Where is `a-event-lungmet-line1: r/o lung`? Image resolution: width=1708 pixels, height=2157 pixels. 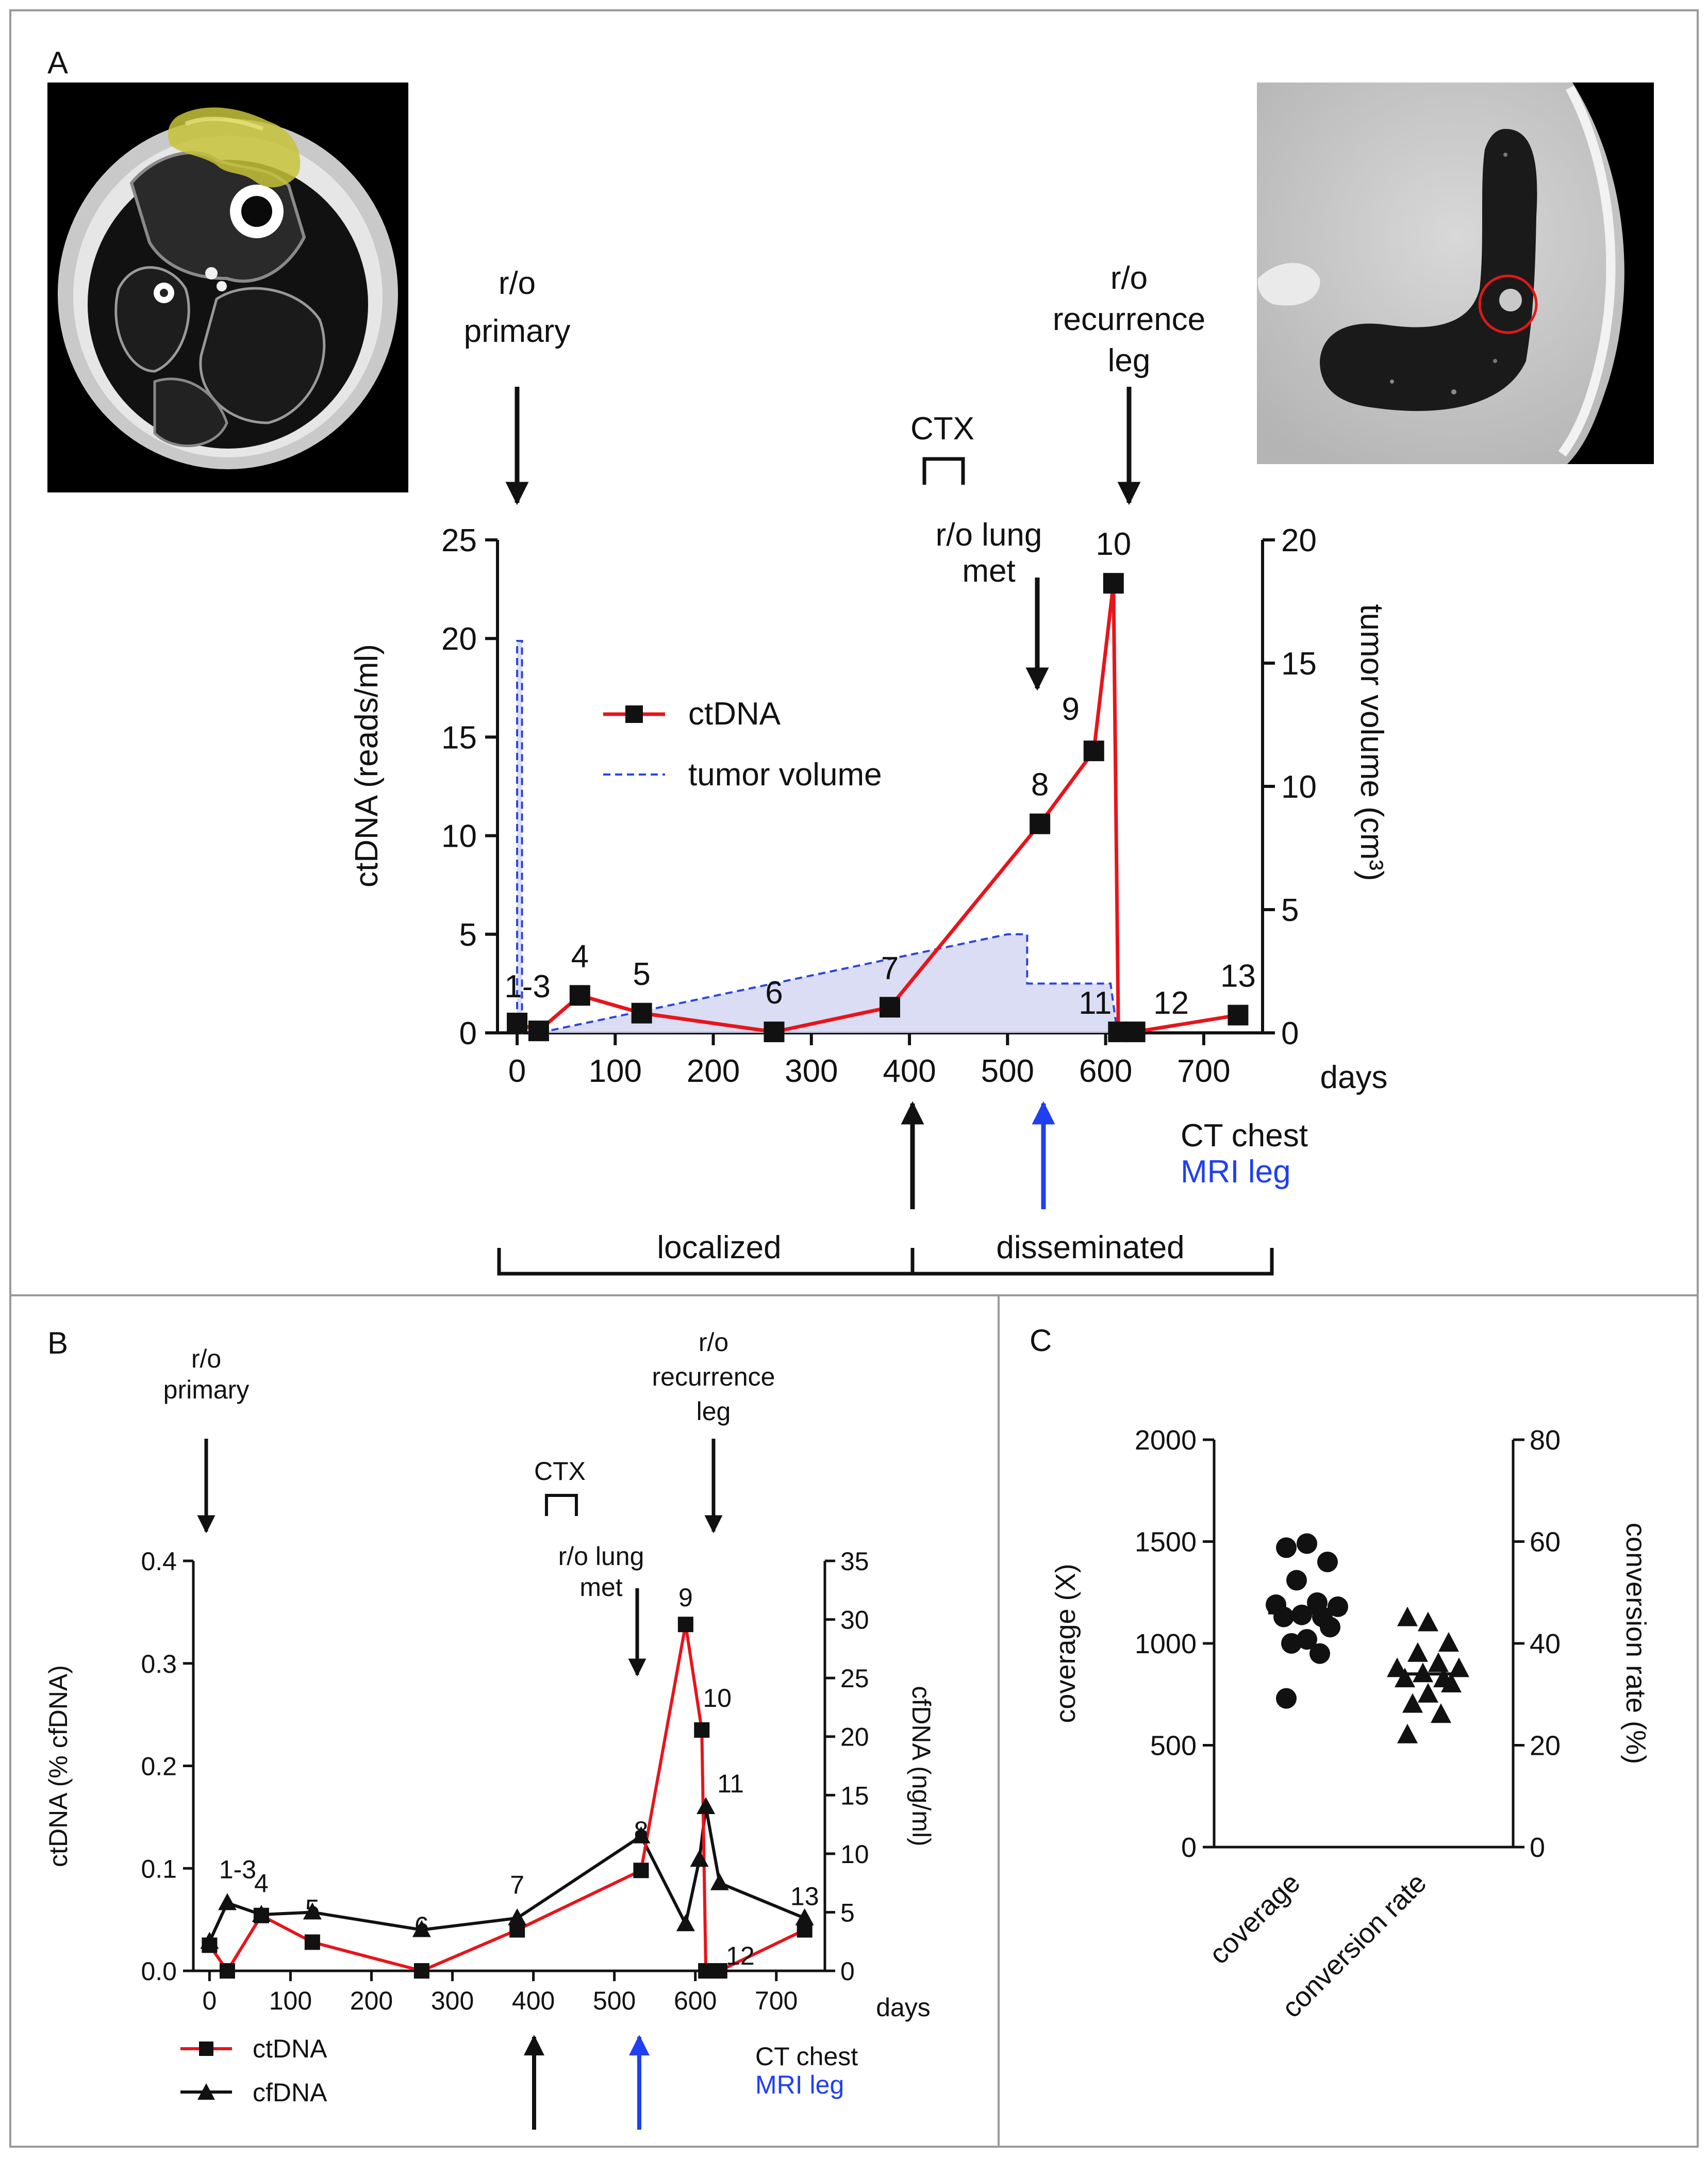
a-event-lungmet-line1: r/o lung is located at coordinates (989, 535).